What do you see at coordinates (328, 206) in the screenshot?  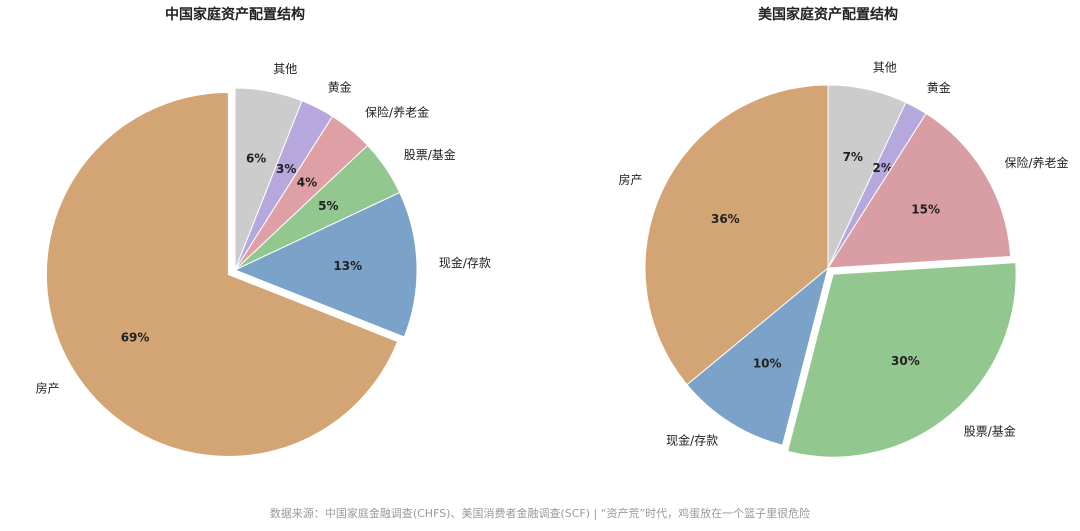 I see `data-label: 5%` at bounding box center [328, 206].